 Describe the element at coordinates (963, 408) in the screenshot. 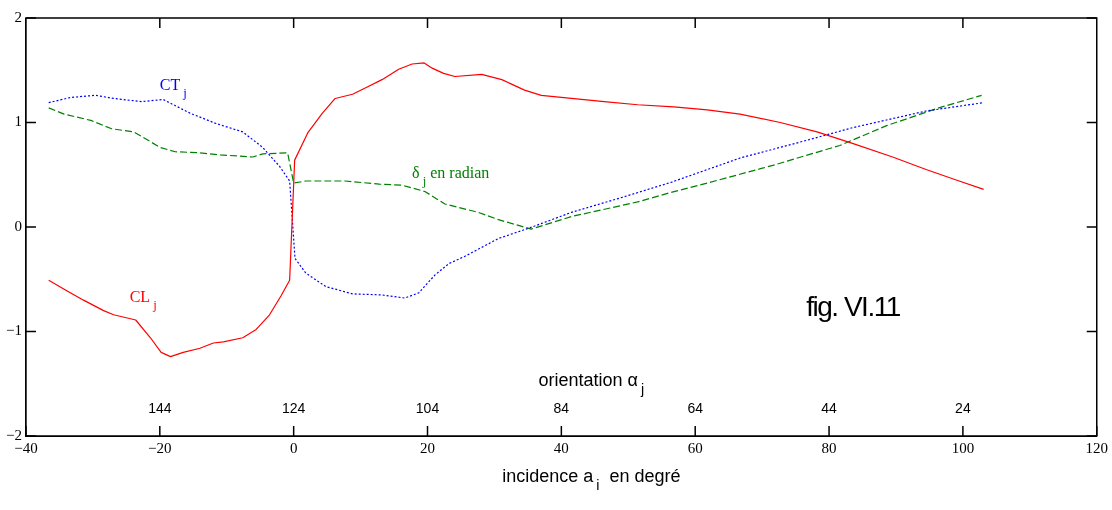

I see `x2-tick-label: 24` at that location.